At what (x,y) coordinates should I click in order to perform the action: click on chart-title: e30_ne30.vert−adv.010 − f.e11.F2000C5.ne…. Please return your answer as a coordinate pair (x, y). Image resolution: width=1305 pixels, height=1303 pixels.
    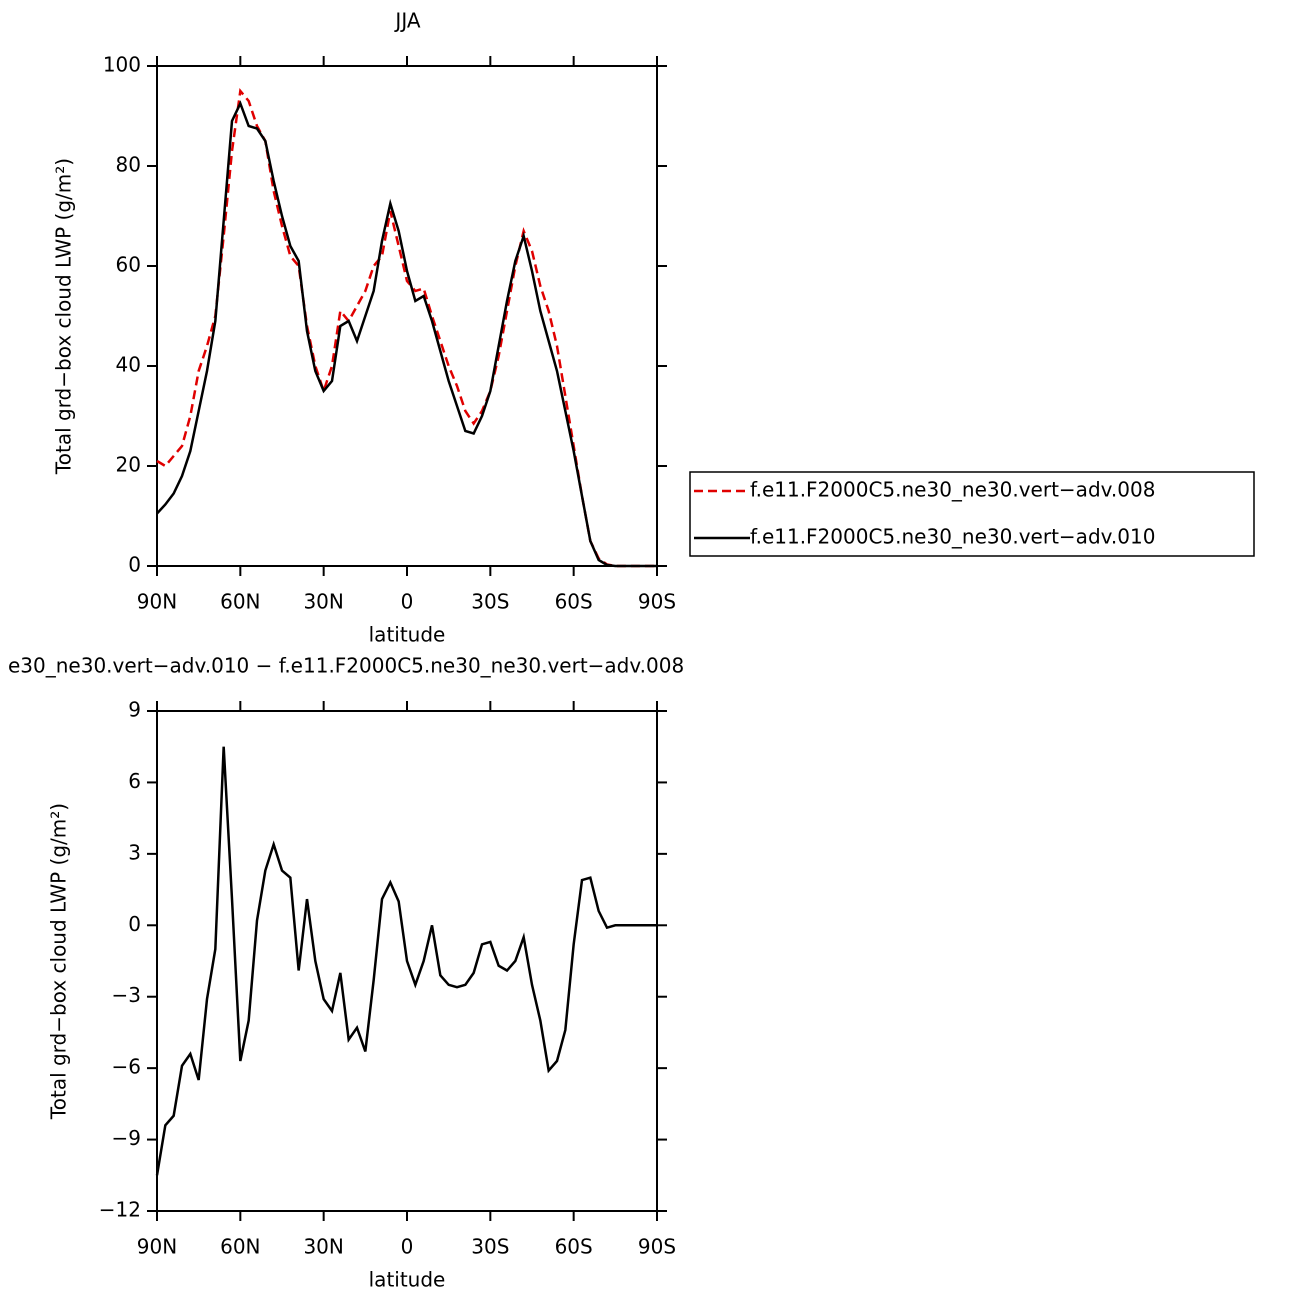
    Looking at the image, I should click on (346, 666).